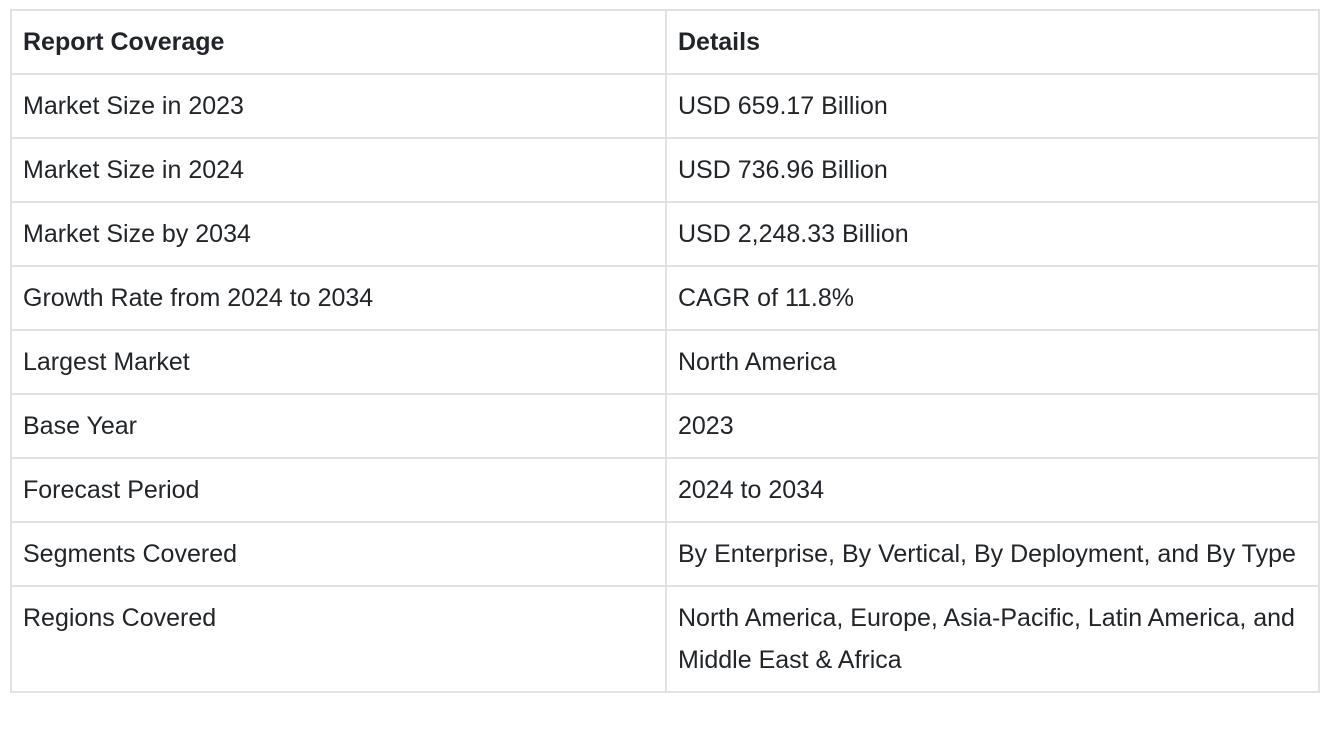 Image resolution: width=1329 pixels, height=747 pixels. I want to click on table-row: Largest Market North America, so click(665, 362).